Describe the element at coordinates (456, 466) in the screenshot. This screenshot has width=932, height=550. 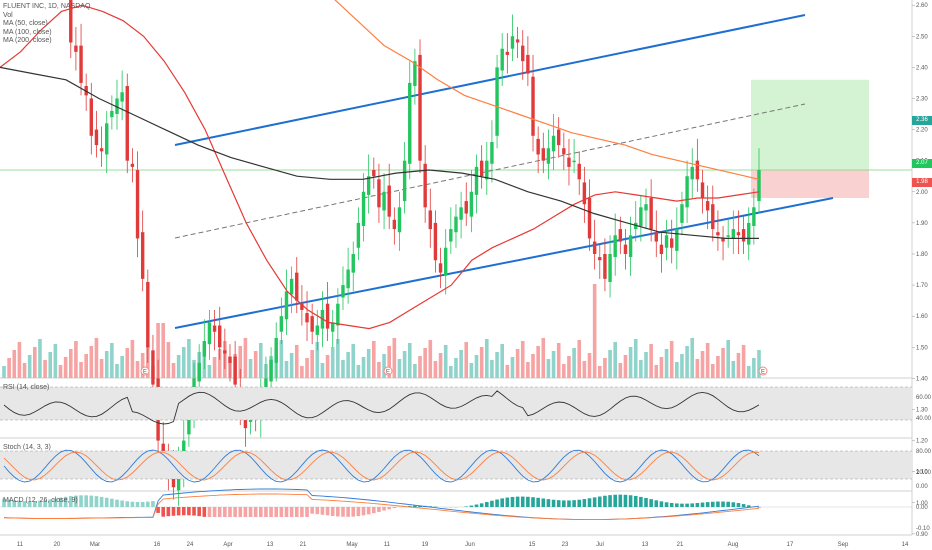
I see `stoch-pane` at that location.